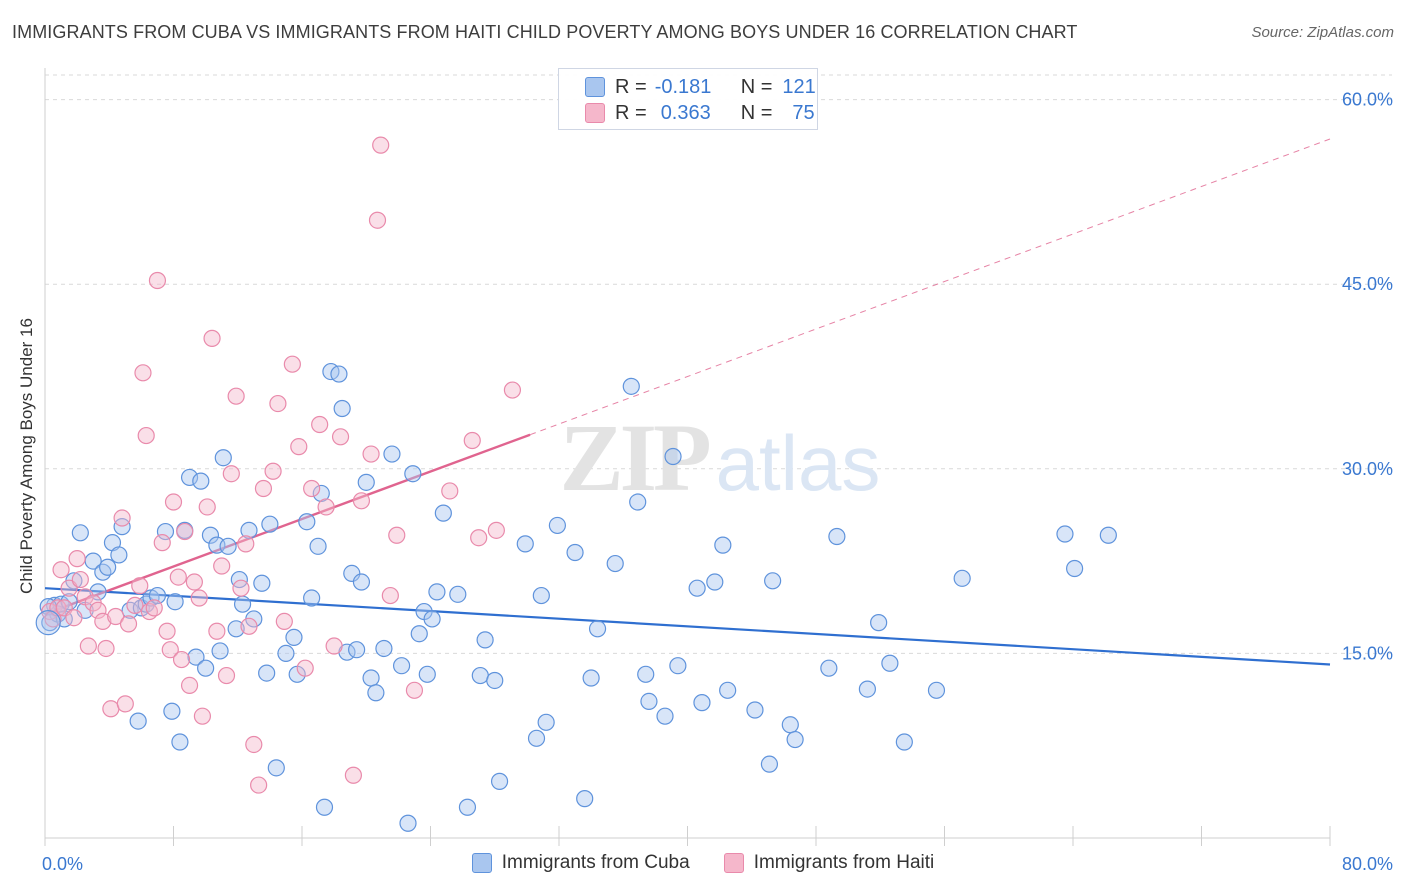 The height and width of the screenshot is (892, 1406). Describe the element at coordinates (683, 86) in the screenshot. I see `r-value: -0.181` at that location.